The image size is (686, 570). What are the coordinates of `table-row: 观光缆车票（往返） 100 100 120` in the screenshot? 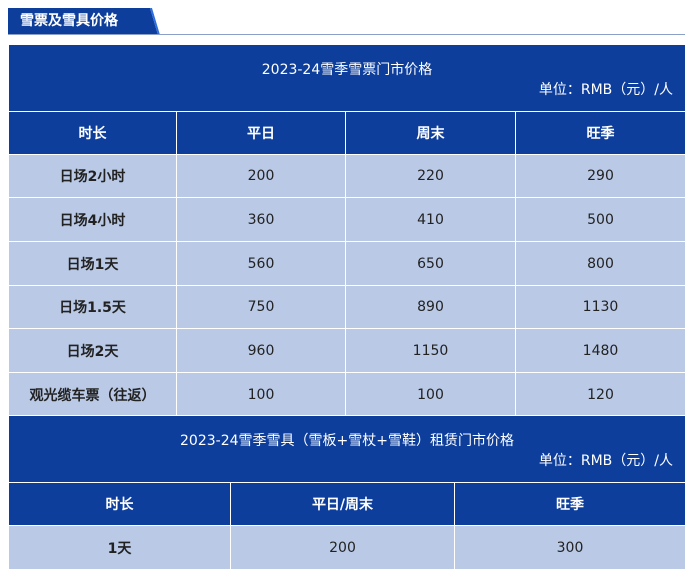 It's located at (347, 394).